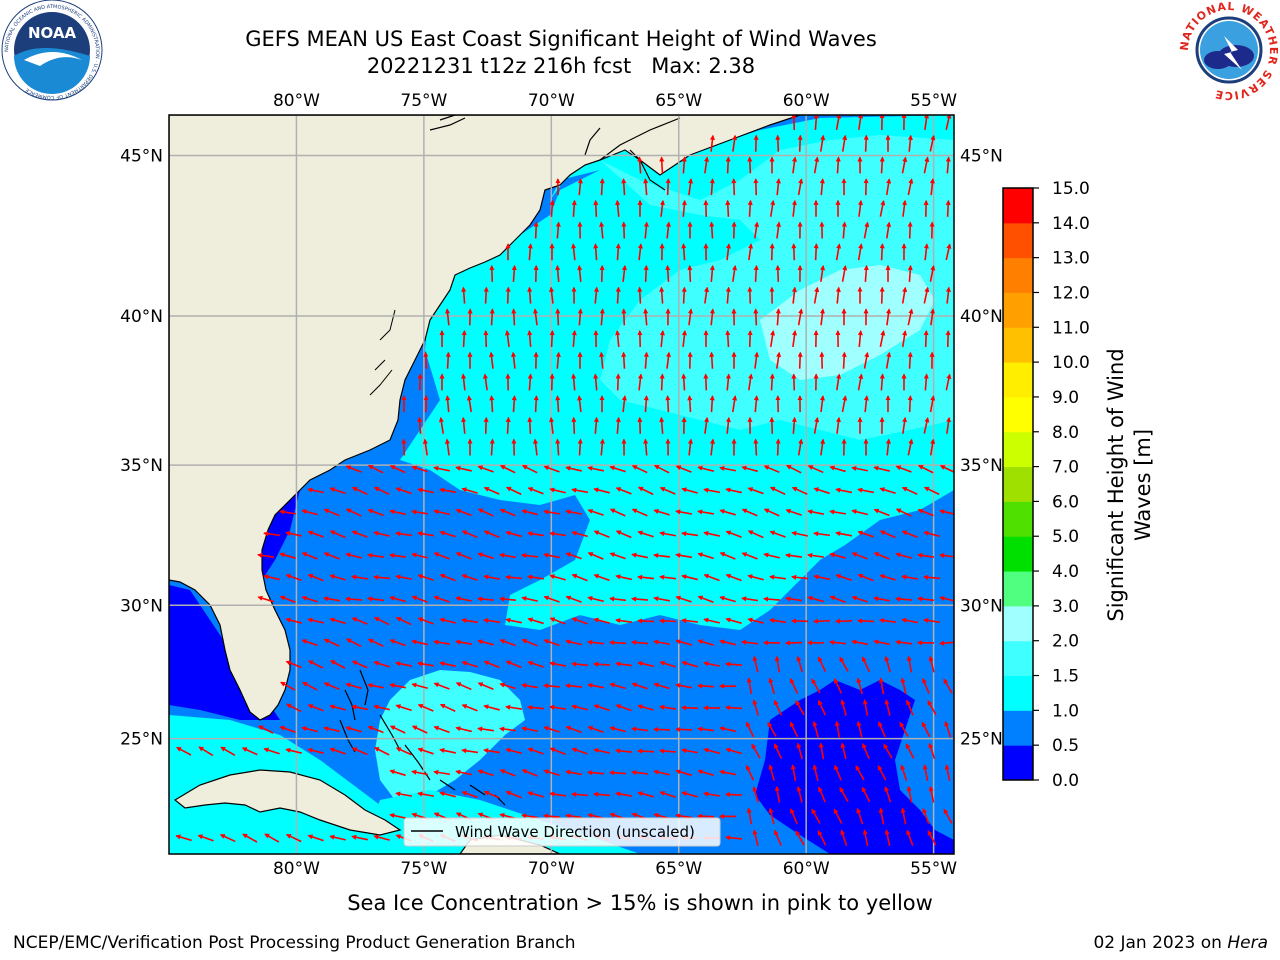 The width and height of the screenshot is (1280, 960). I want to click on colorbar-label-line2: Waves [m], so click(1143, 485).